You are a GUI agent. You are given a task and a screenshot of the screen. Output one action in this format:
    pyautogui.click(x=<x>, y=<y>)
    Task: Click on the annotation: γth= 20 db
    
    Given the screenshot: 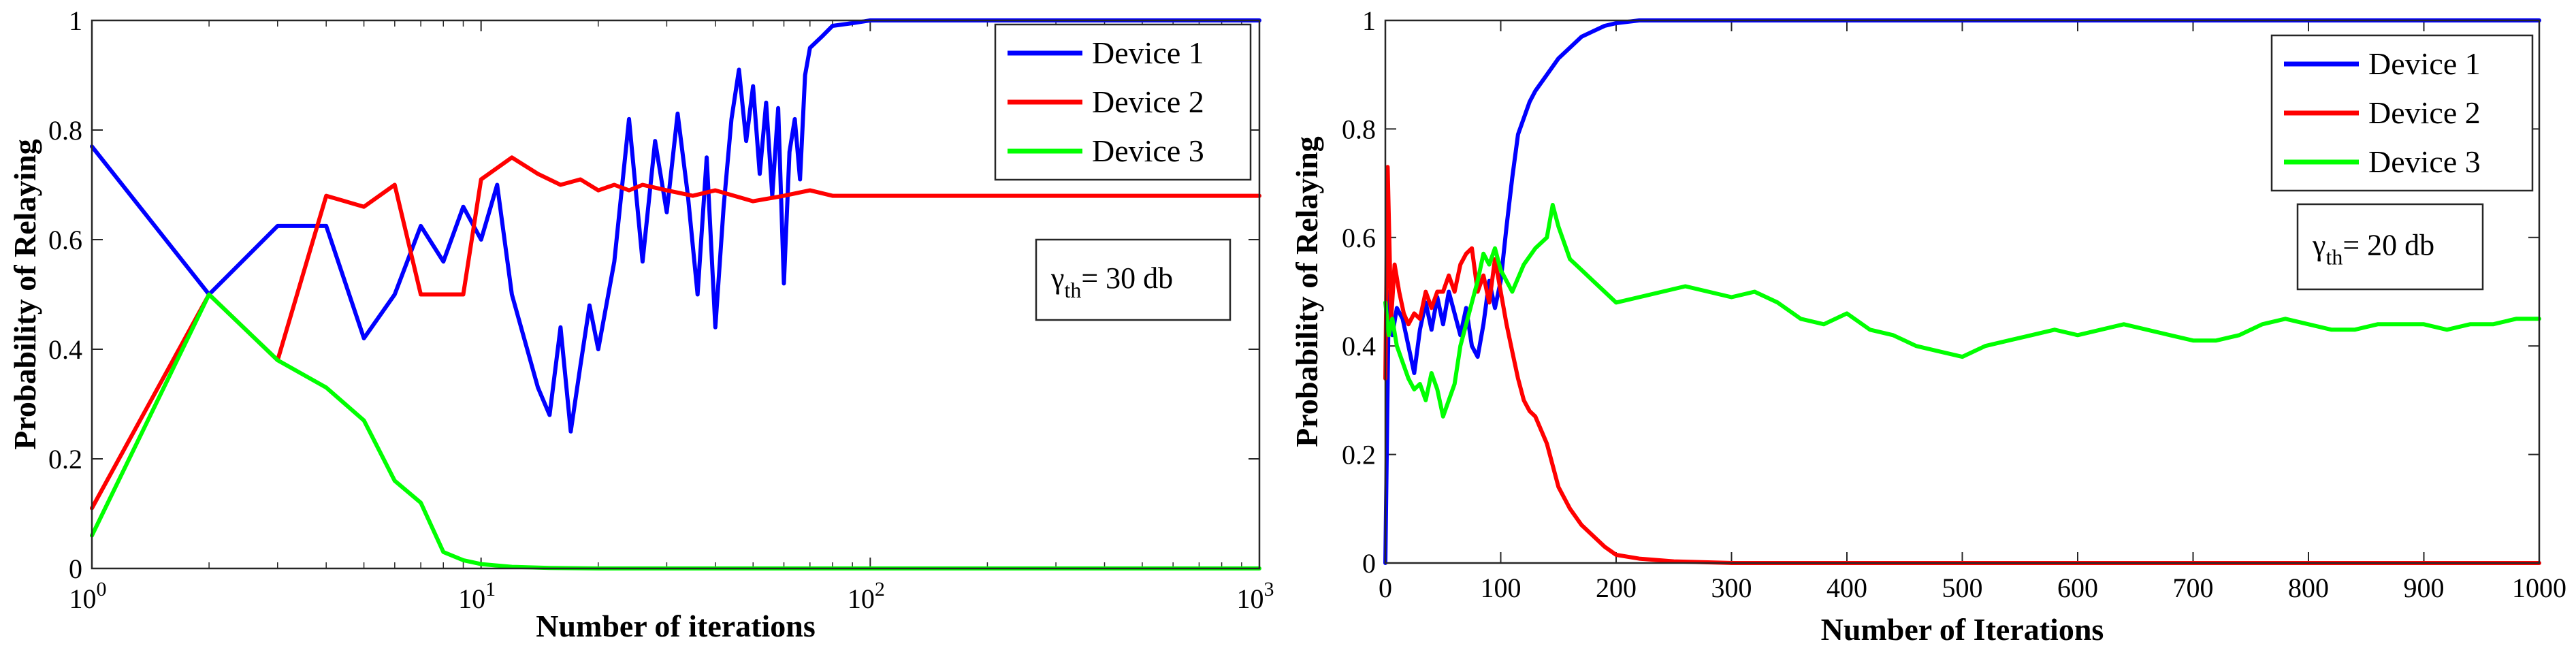 What is the action you would take?
    pyautogui.click(x=2390, y=247)
    